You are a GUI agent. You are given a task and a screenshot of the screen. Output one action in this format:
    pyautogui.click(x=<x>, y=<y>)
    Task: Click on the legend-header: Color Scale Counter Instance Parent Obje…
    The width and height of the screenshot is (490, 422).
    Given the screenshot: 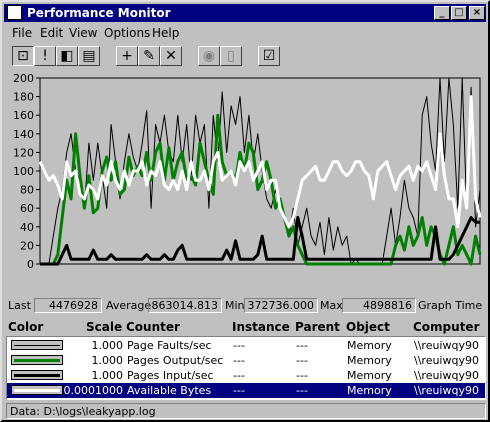 What is the action you would take?
    pyautogui.click(x=246, y=327)
    